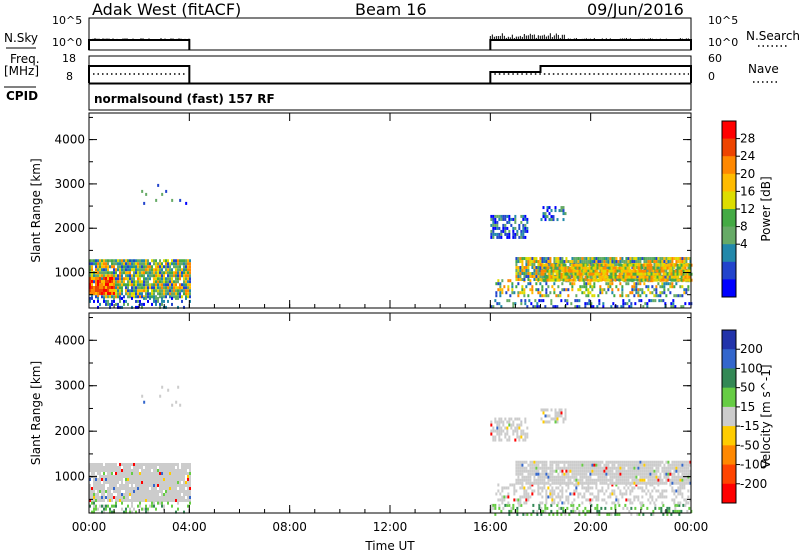 This screenshot has height=554, width=800. I want to click on y-axis-label: Slant Range [km], so click(36, 210).